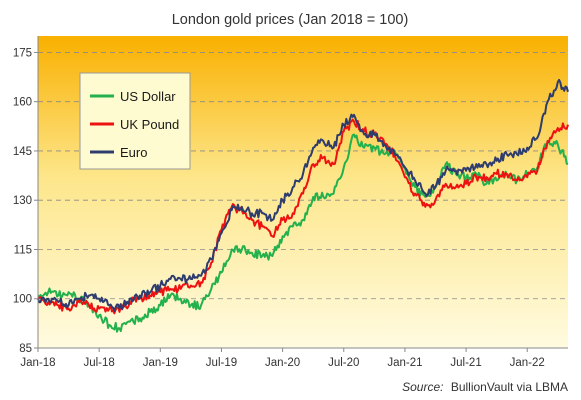 The height and width of the screenshot is (400, 581). Describe the element at coordinates (465, 363) in the screenshot. I see `x-tick-label-Jul-21: Jul-21` at that location.